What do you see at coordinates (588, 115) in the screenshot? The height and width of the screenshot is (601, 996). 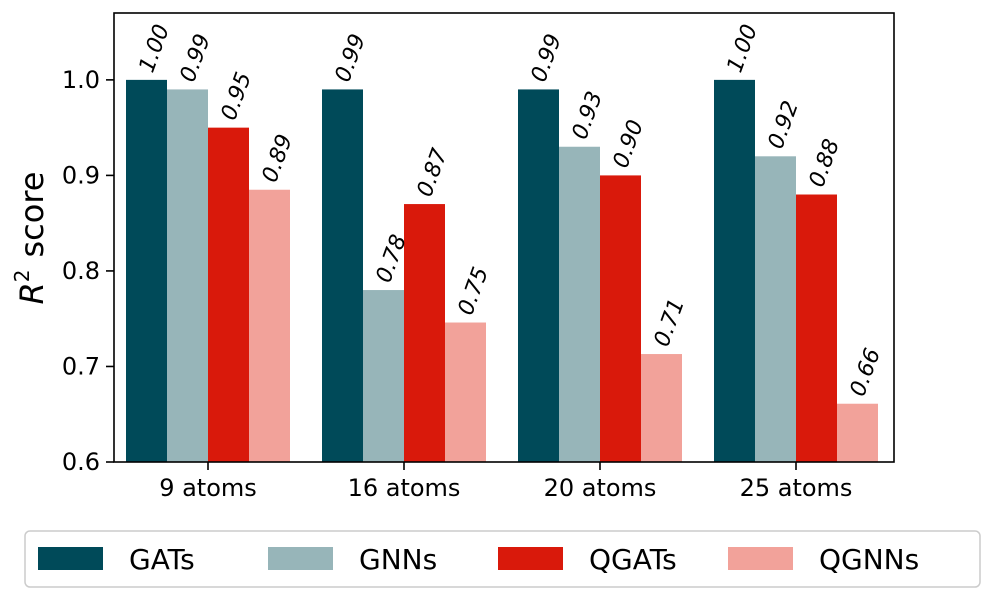 I see `bar-value-label: 0.93` at bounding box center [588, 115].